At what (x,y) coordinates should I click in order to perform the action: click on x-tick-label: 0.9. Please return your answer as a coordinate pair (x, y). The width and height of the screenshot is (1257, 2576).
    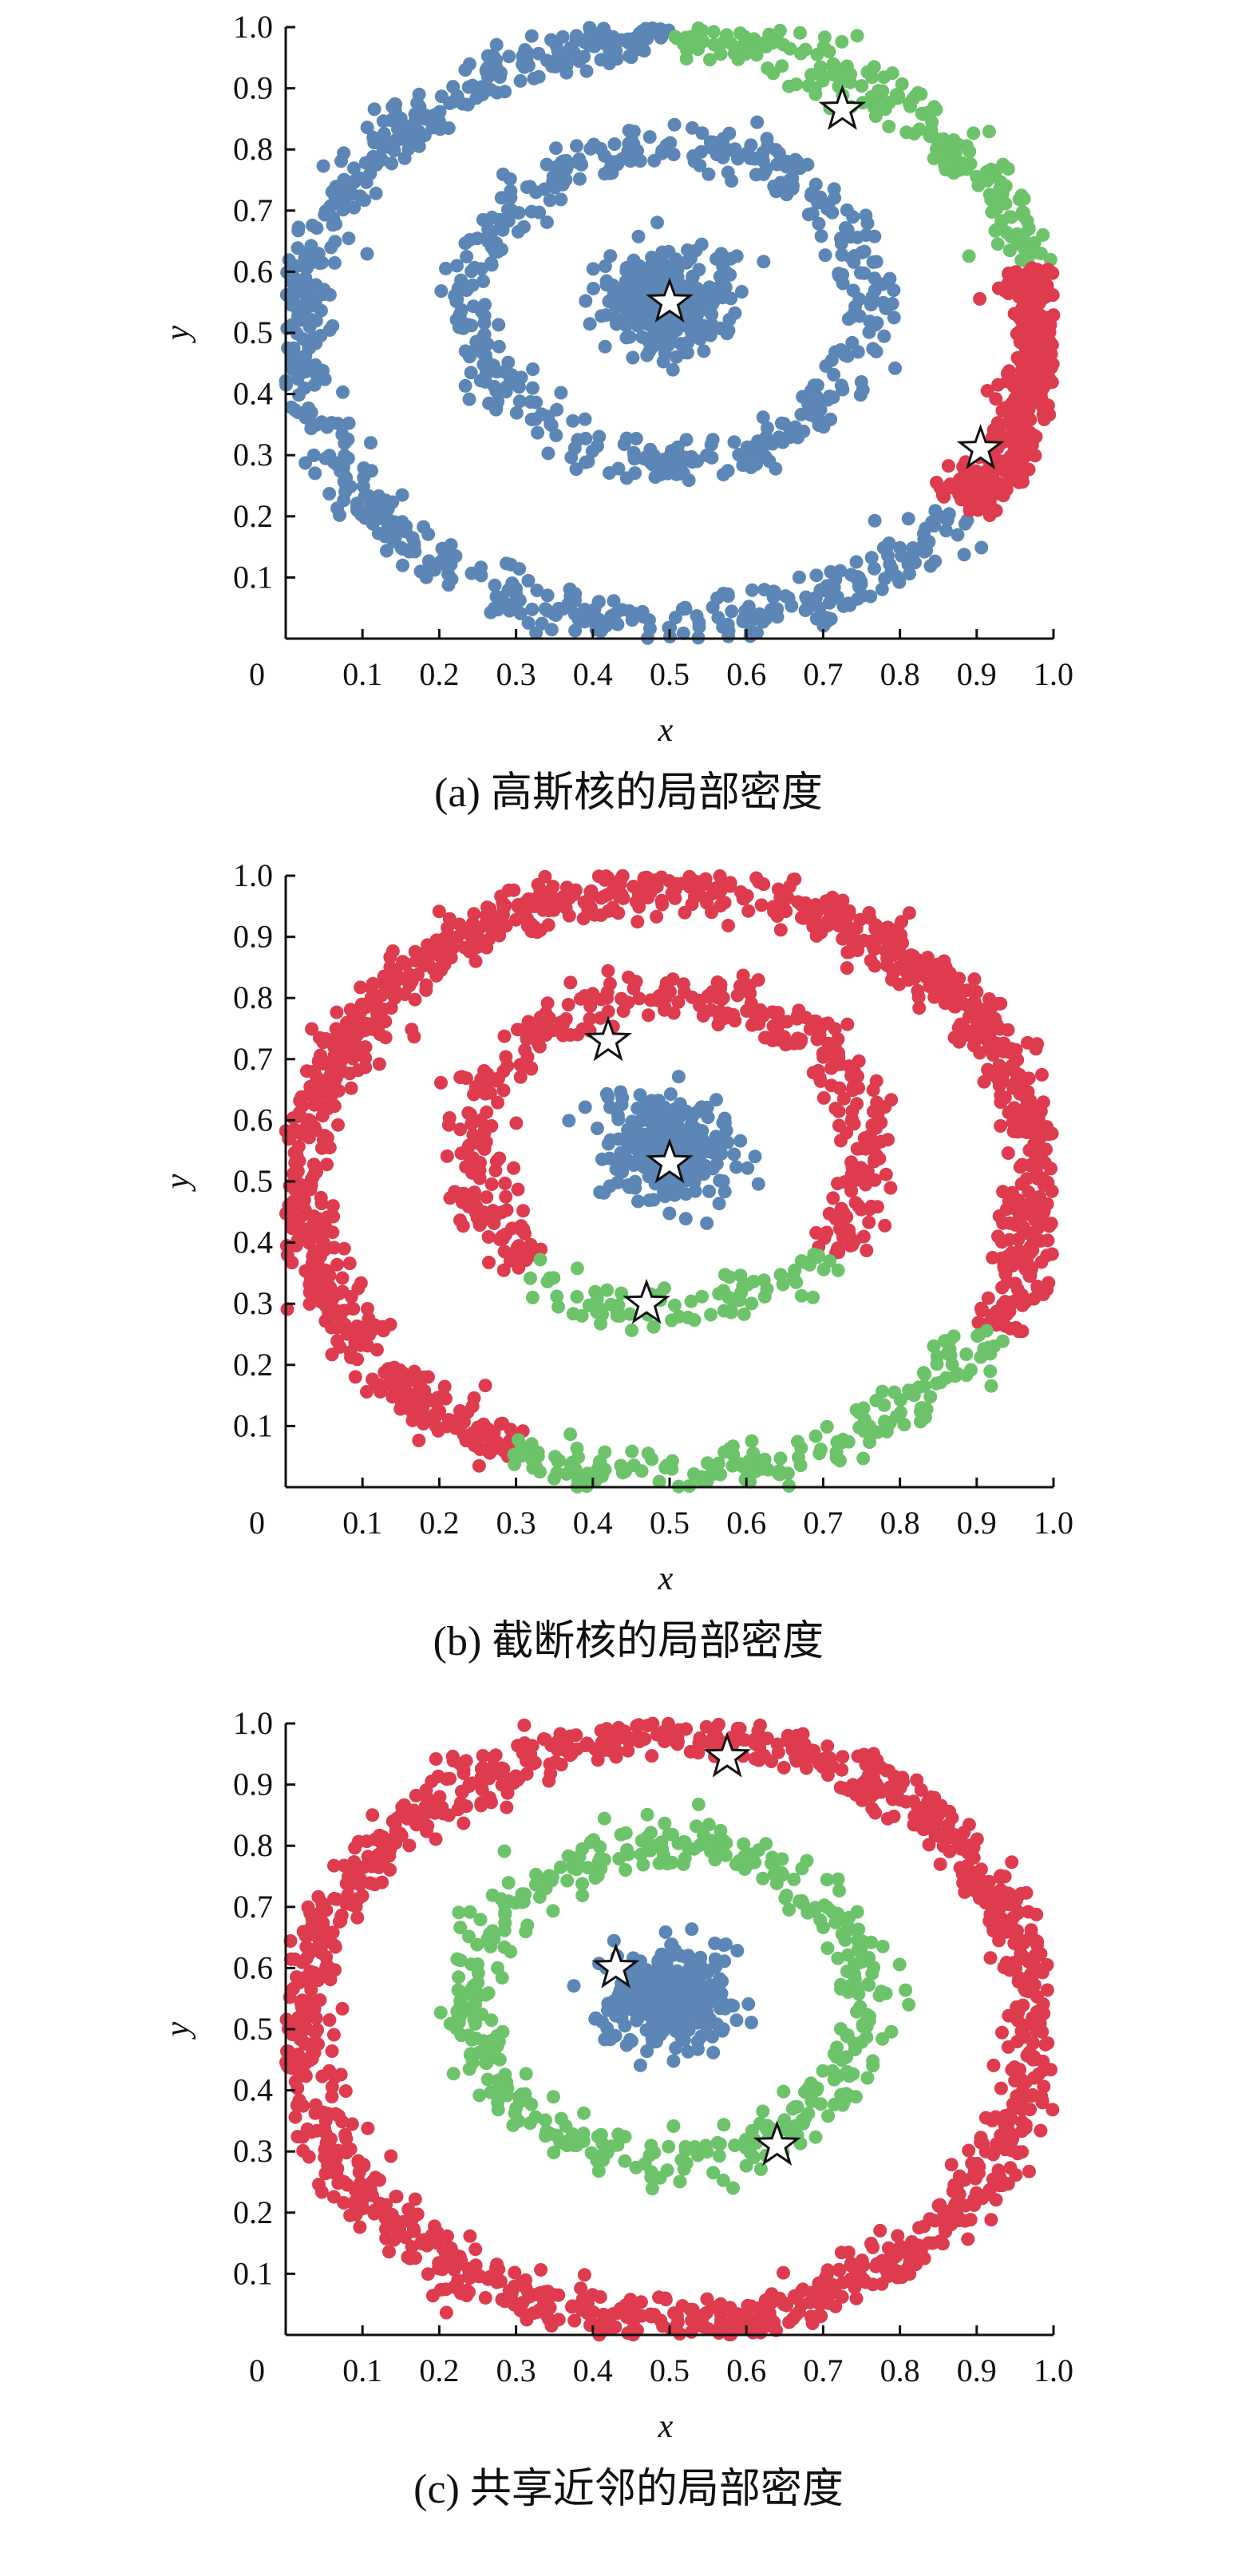
    Looking at the image, I should click on (977, 1523).